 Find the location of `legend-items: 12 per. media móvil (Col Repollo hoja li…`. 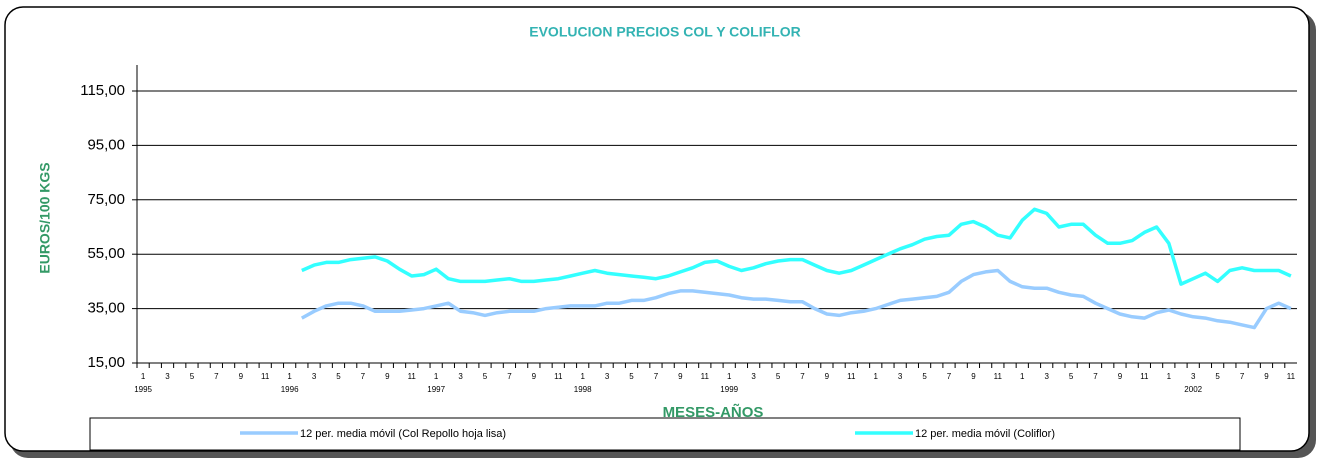

legend-items: 12 per. media móvil (Col Repollo hoja li… is located at coordinates (647, 434).